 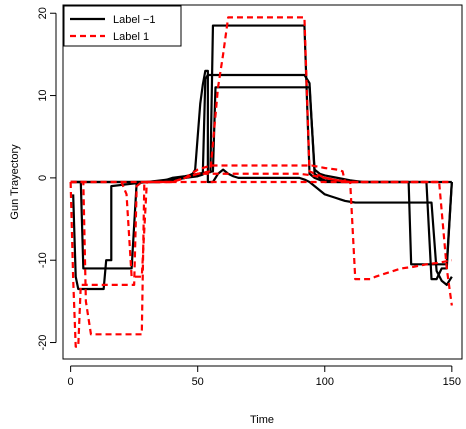 What do you see at coordinates (43, 178) in the screenshot?
I see `y-tick-label: 0` at bounding box center [43, 178].